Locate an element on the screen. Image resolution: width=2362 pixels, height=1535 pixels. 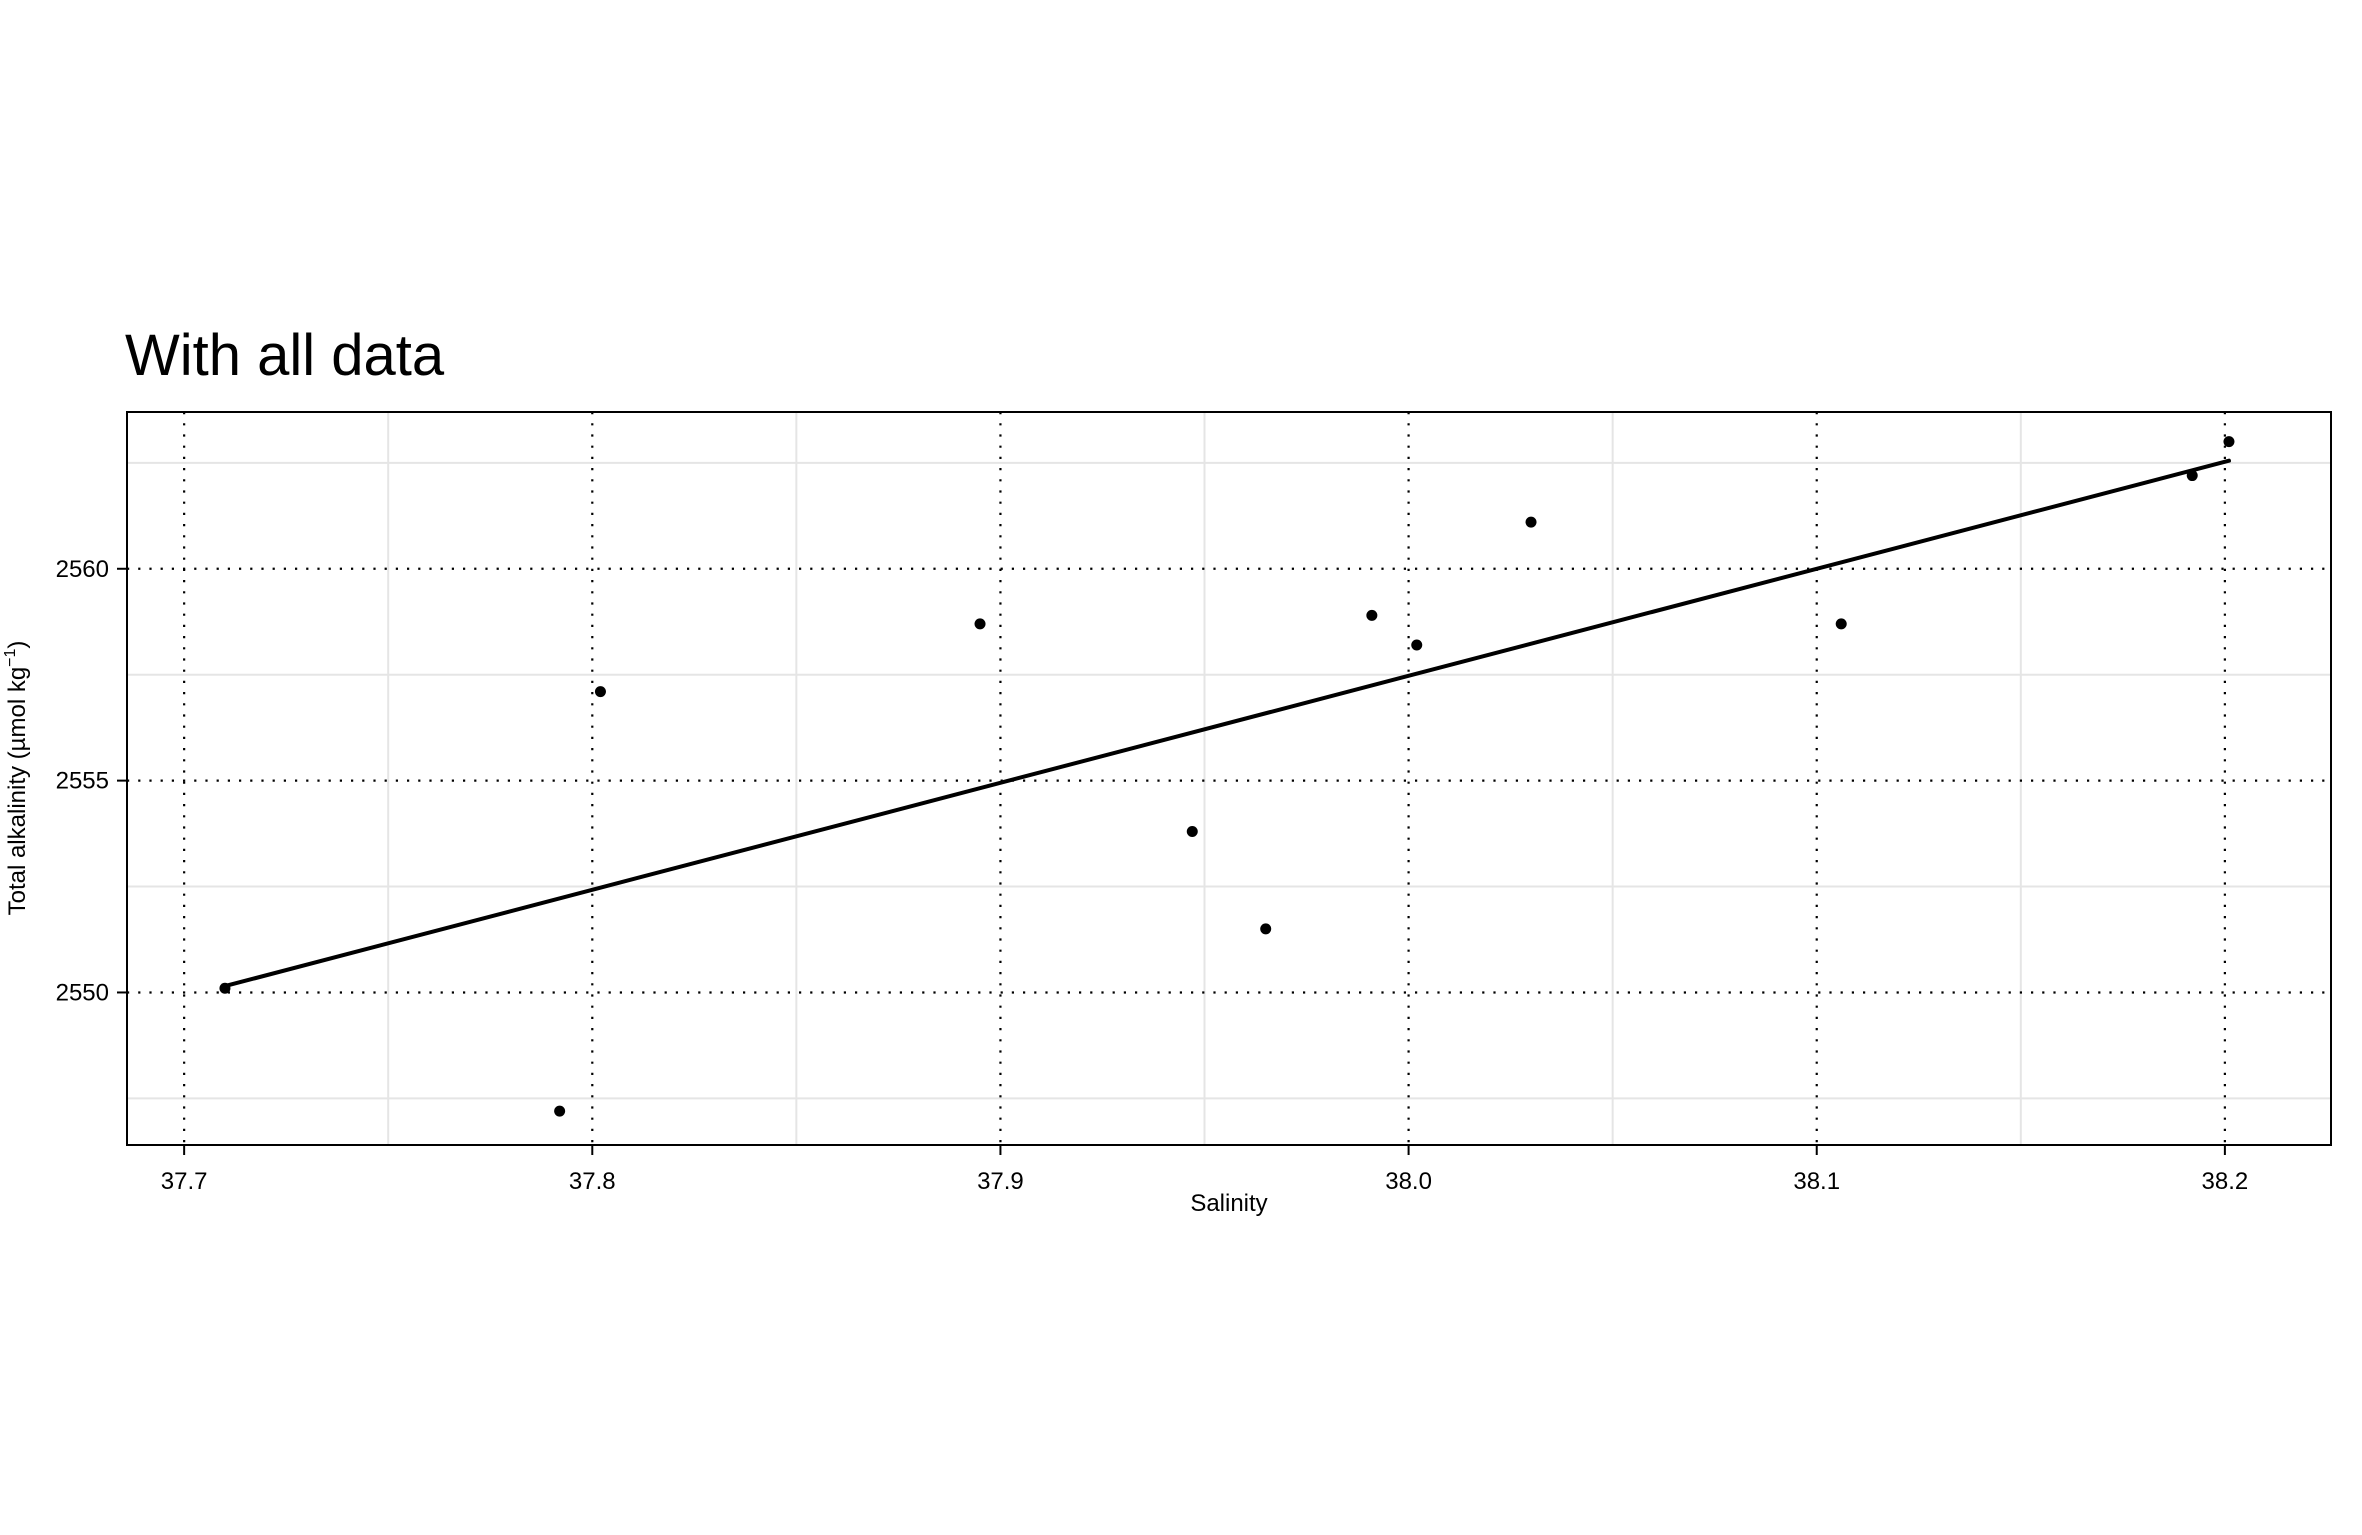
chart-title: With all data is located at coordinates (285, 355).